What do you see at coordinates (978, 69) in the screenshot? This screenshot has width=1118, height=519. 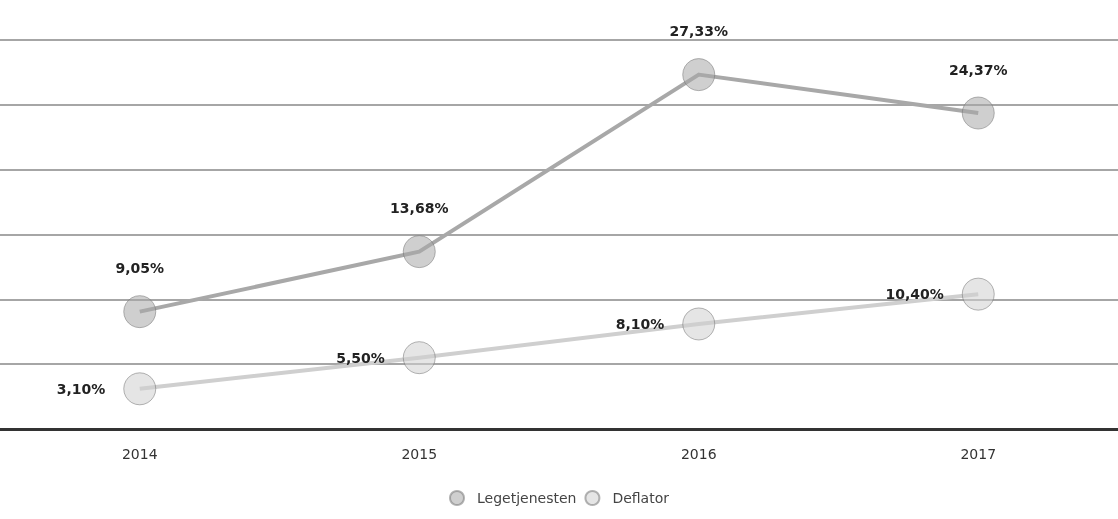 I see `data-label: 24,37%` at bounding box center [978, 69].